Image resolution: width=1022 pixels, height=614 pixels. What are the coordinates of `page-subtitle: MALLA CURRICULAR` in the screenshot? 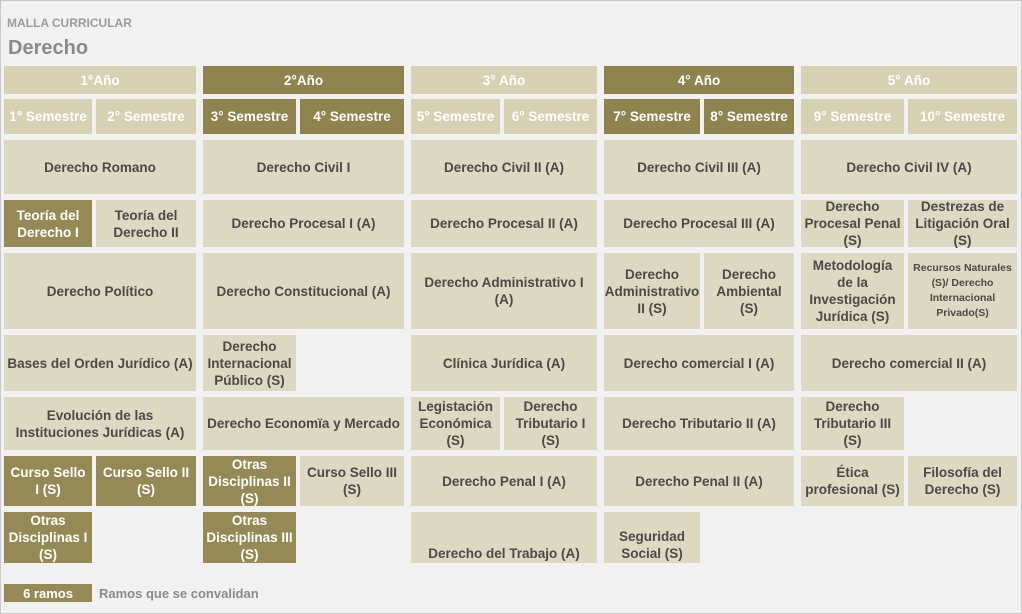 It's located at (69, 23).